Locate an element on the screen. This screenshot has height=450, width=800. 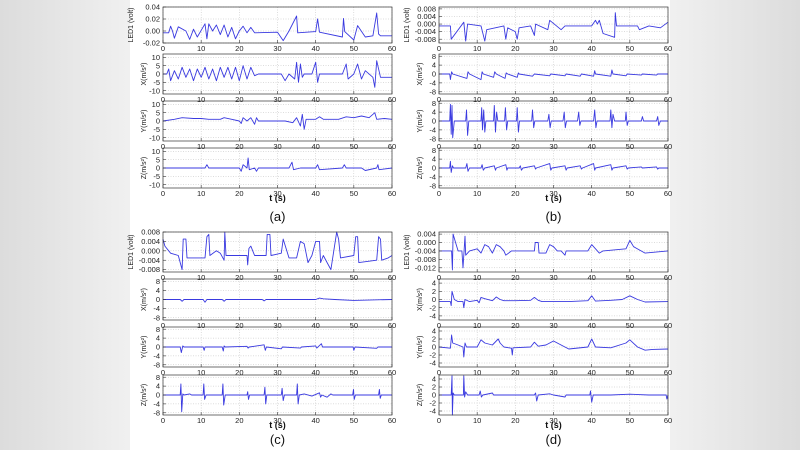
x-tick-label: 0 is located at coordinates (439, 48).